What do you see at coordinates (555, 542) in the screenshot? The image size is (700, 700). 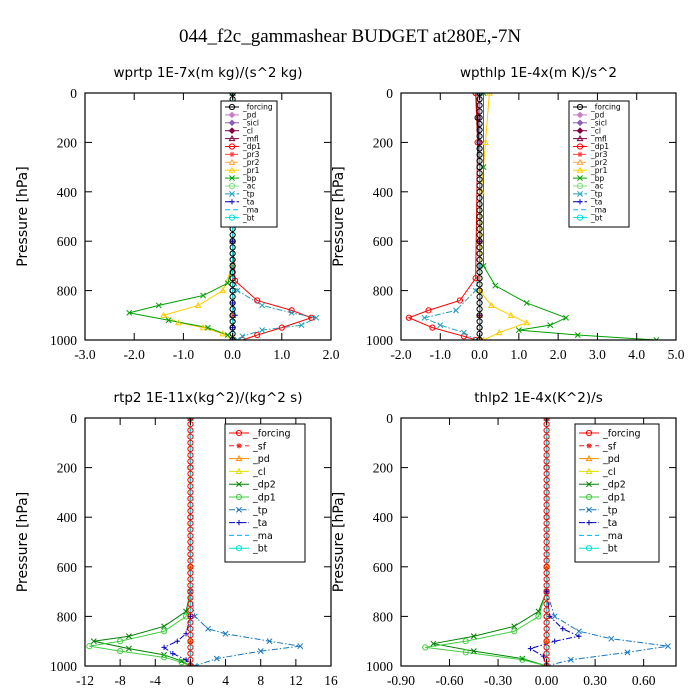 I see `series-line-ta` at bounding box center [555, 542].